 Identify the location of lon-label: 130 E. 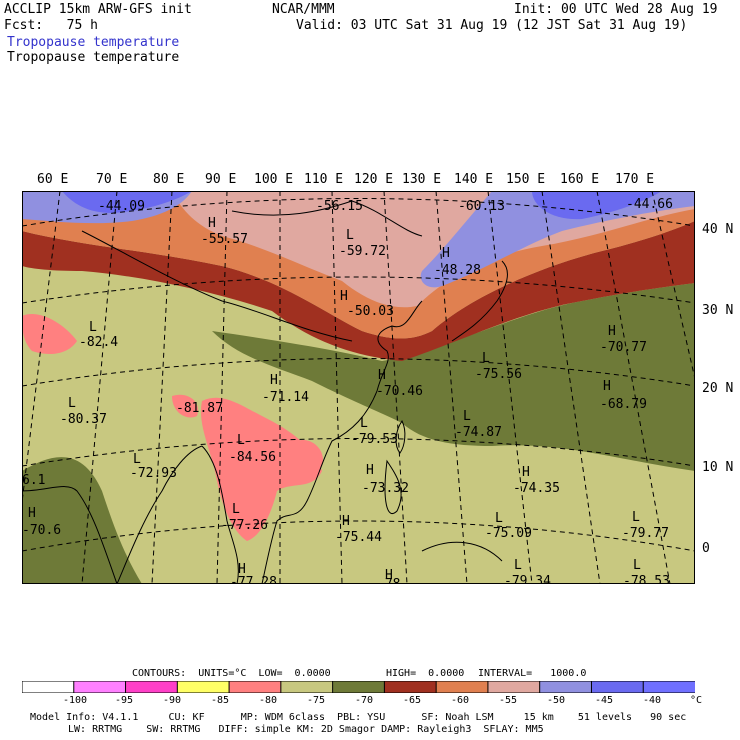
(422, 179).